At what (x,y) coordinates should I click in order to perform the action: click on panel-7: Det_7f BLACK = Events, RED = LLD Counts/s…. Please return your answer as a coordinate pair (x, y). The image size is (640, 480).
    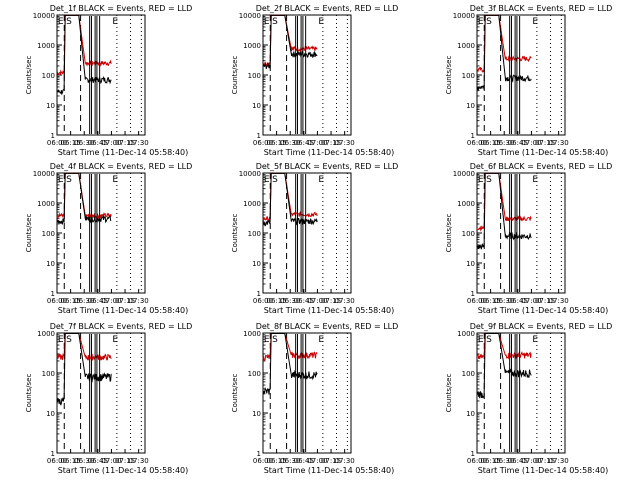
    Looking at the image, I should click on (108, 398).